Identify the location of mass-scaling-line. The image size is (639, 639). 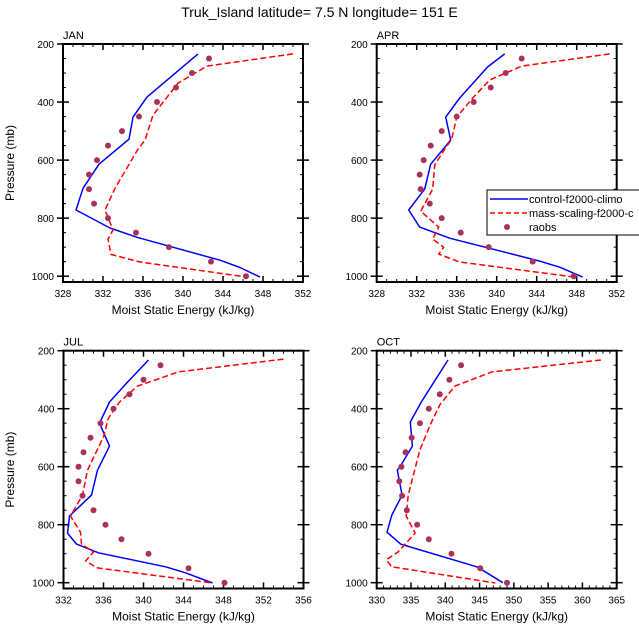
(176, 471).